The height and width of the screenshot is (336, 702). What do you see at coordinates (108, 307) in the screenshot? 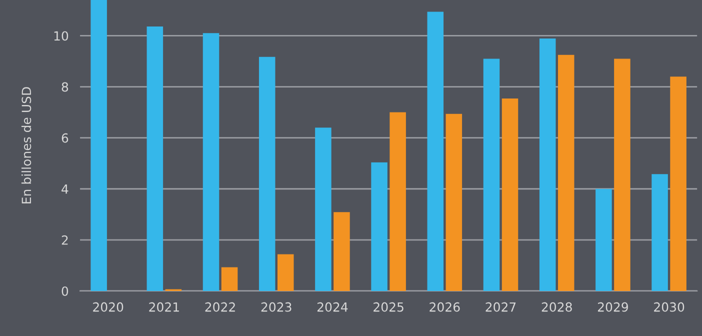
I see `x-tick-label: 2020` at bounding box center [108, 307].